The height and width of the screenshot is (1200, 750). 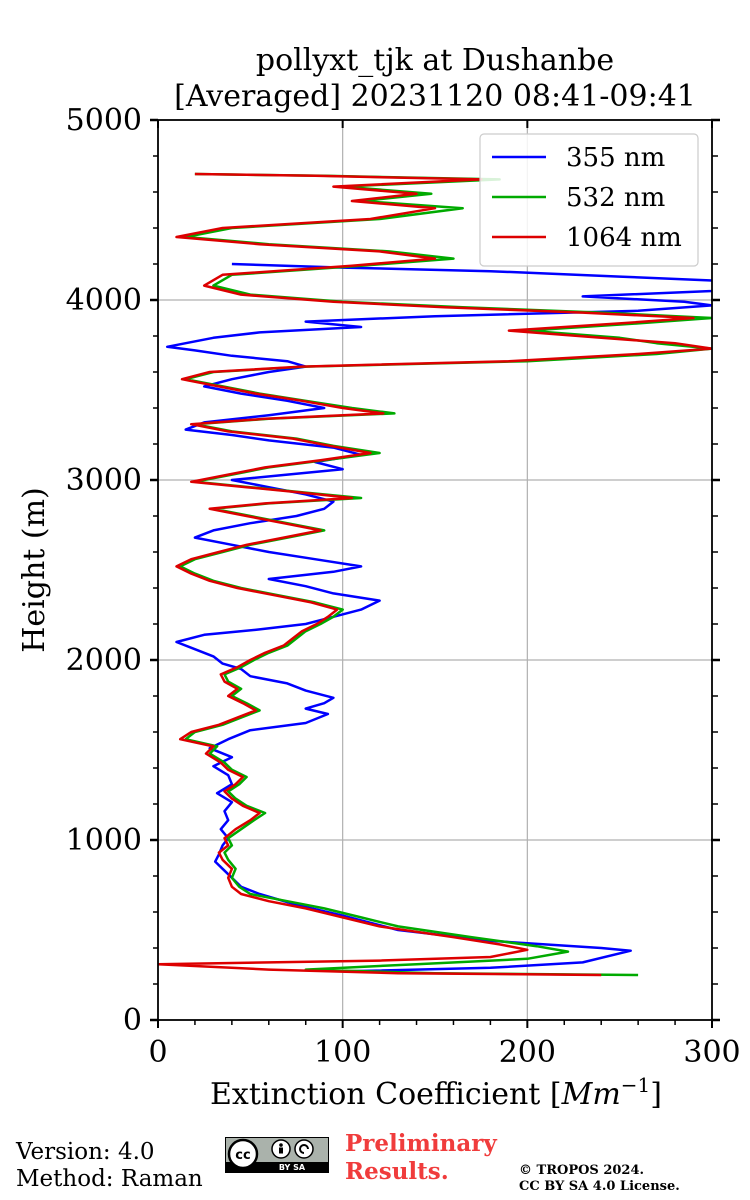 I want to click on x-axis-label-end: ], so click(x=656, y=1094).